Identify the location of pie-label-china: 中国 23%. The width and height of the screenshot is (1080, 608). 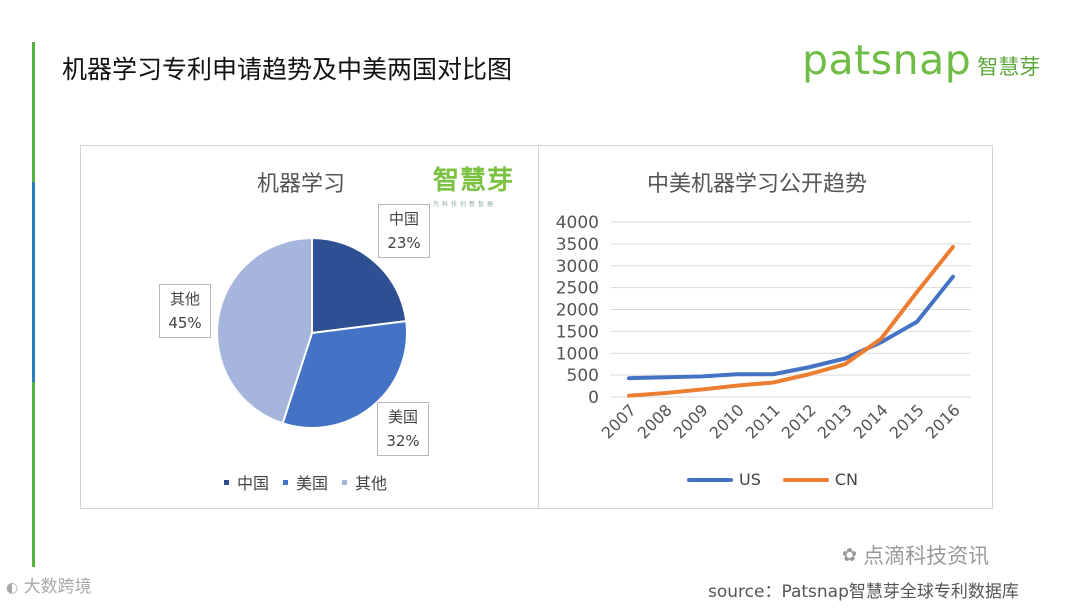
(404, 231).